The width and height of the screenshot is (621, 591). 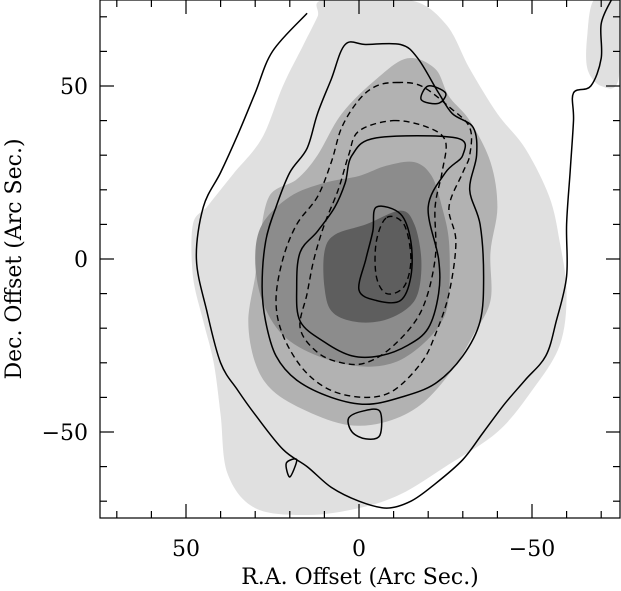 I want to click on y-tick-label: −50, so click(x=65, y=433).